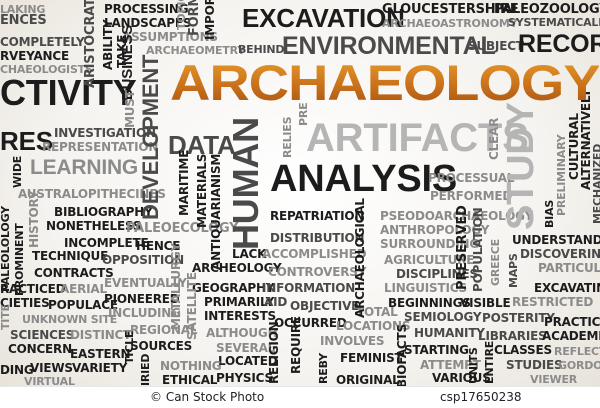  What do you see at coordinates (310, 323) in the screenshot?
I see `words-word: OCCURRED` at bounding box center [310, 323].